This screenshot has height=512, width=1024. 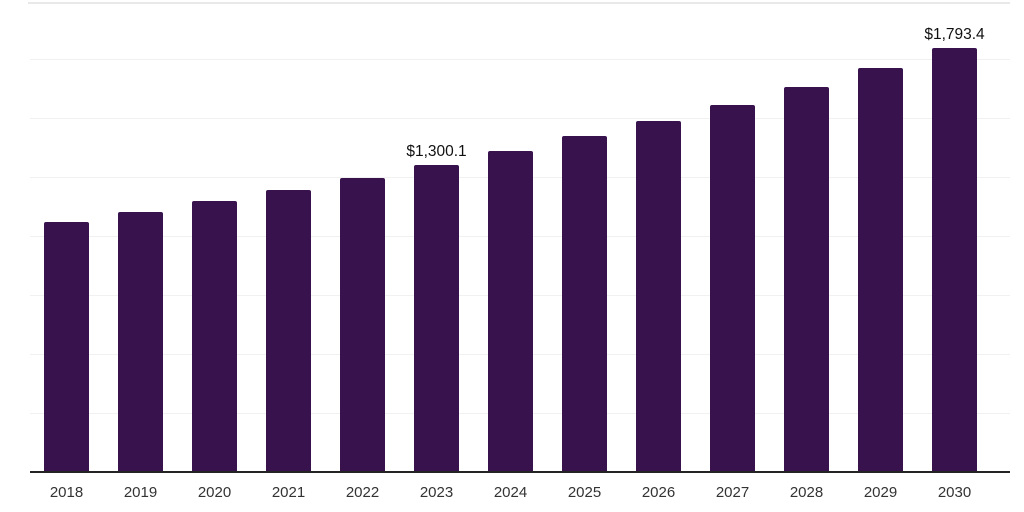 I want to click on bar-2023, so click(x=436, y=318).